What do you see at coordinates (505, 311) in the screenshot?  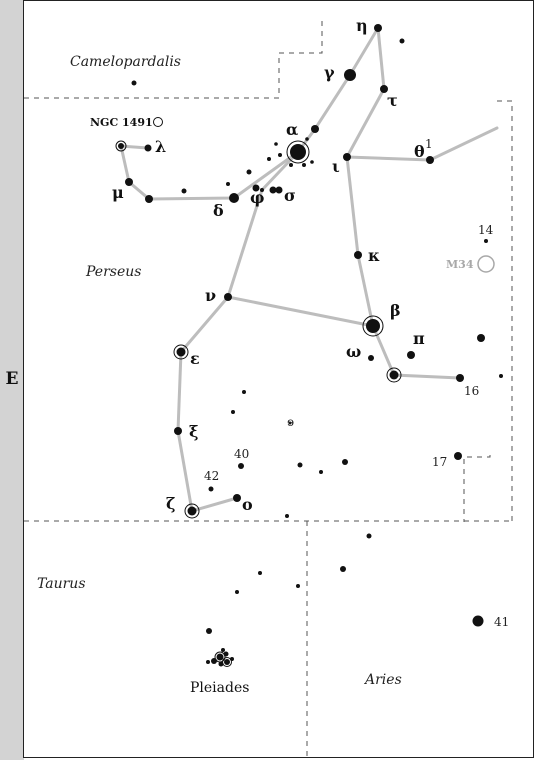 I see `boundary-east-aries` at bounding box center [505, 311].